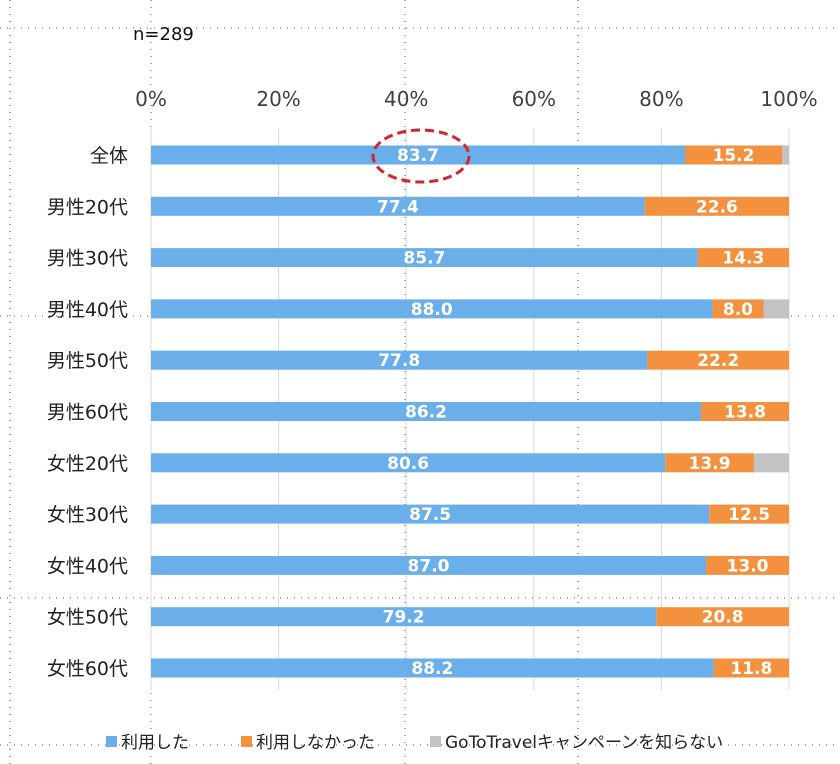 This screenshot has width=840, height=764. I want to click on legend-label: 利用した, so click(155, 743).